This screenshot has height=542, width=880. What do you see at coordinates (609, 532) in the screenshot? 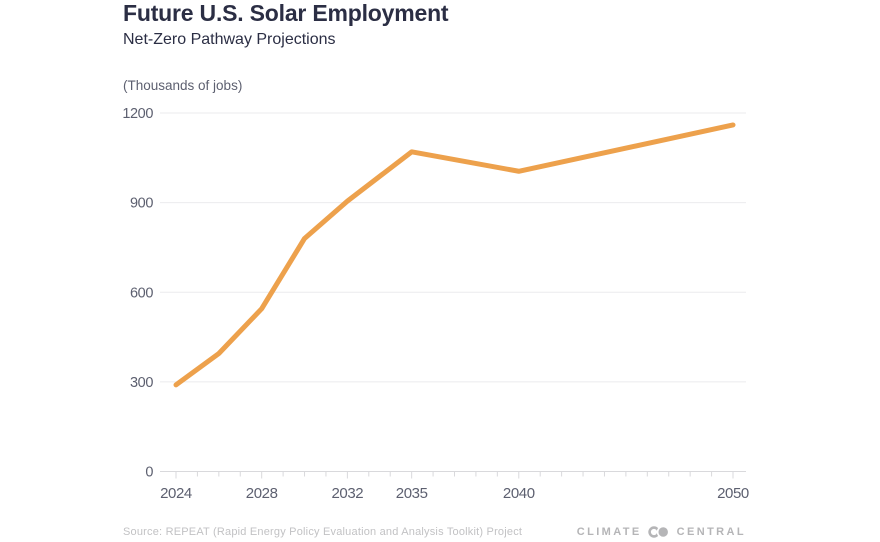
I see `logo-word-climate: CLIMATE` at bounding box center [609, 532].